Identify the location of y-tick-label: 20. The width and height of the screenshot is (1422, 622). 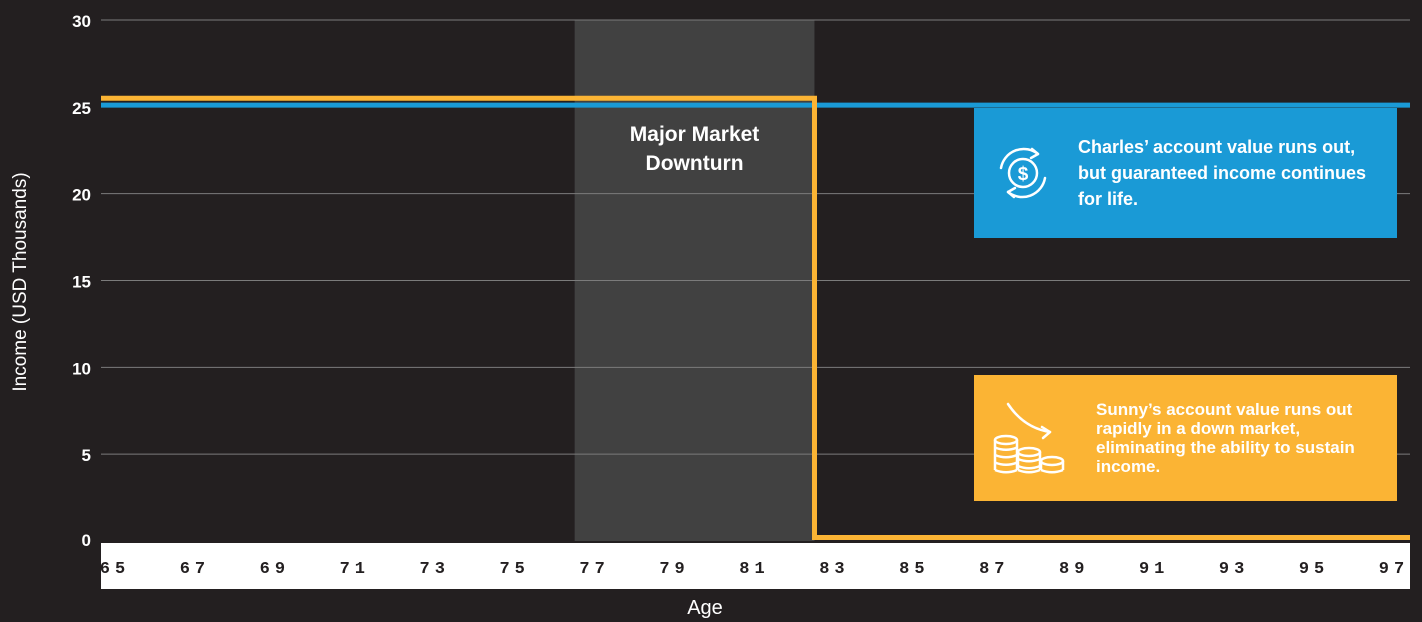
(81, 195).